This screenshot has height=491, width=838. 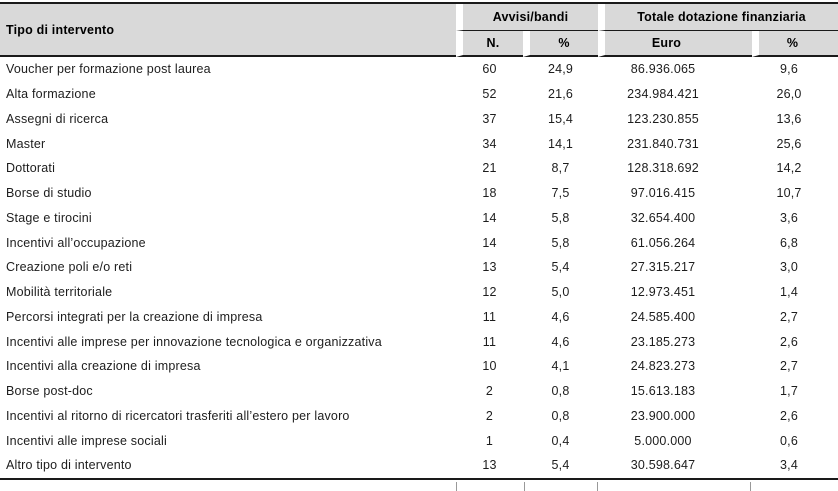 I want to click on intervention-type-cell: Assegni di ricerca, so click(x=57, y=118).